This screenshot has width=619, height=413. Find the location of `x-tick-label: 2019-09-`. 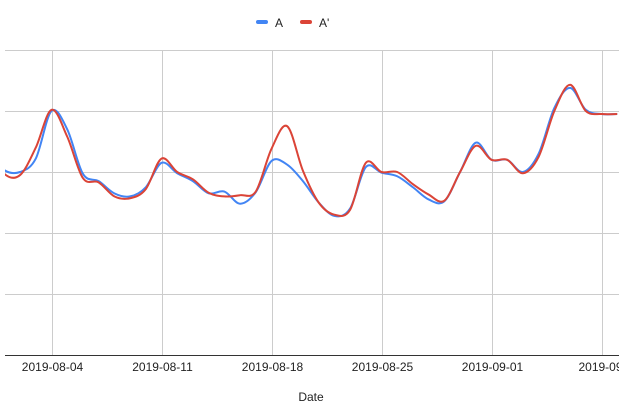

x-tick-label: 2019-09- is located at coordinates (598, 367).